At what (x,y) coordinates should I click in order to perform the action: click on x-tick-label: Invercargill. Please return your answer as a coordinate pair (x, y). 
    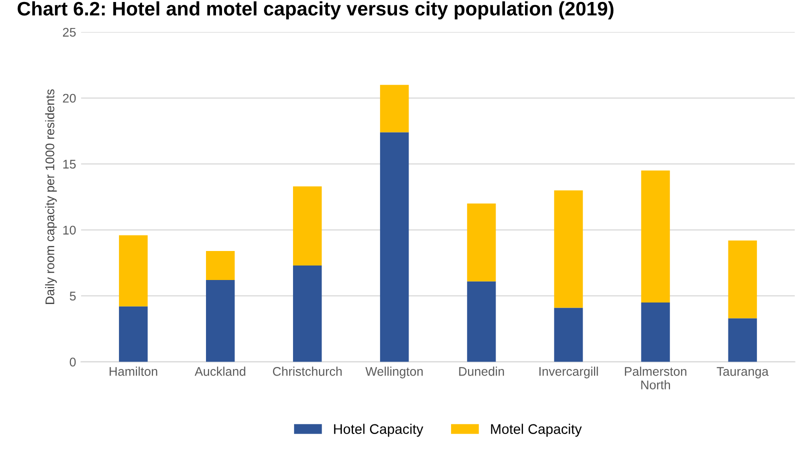
    Looking at the image, I should click on (568, 372).